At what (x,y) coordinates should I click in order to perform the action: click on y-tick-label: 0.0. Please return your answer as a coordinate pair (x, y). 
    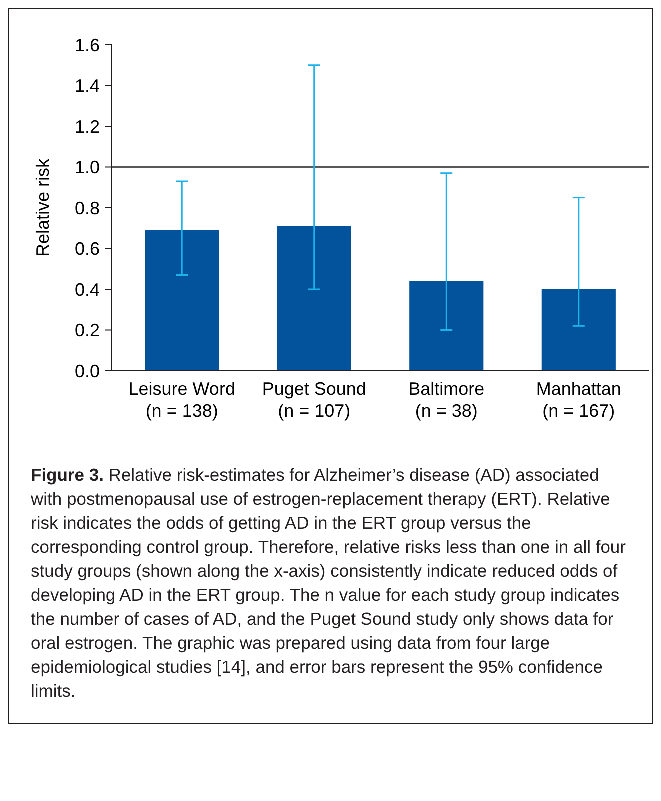
    Looking at the image, I should click on (87, 371).